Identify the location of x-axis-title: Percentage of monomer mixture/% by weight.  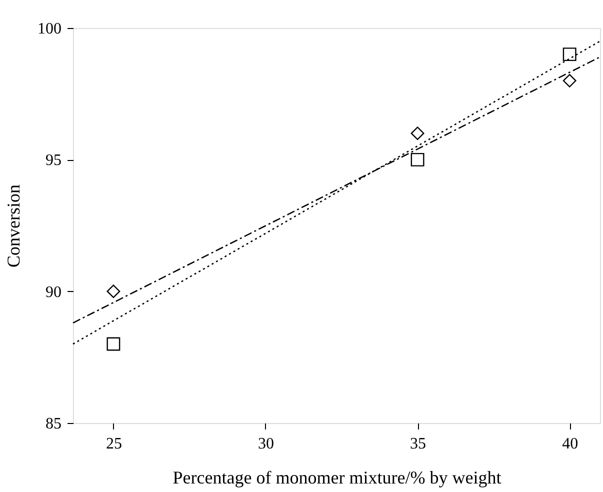
(337, 478).